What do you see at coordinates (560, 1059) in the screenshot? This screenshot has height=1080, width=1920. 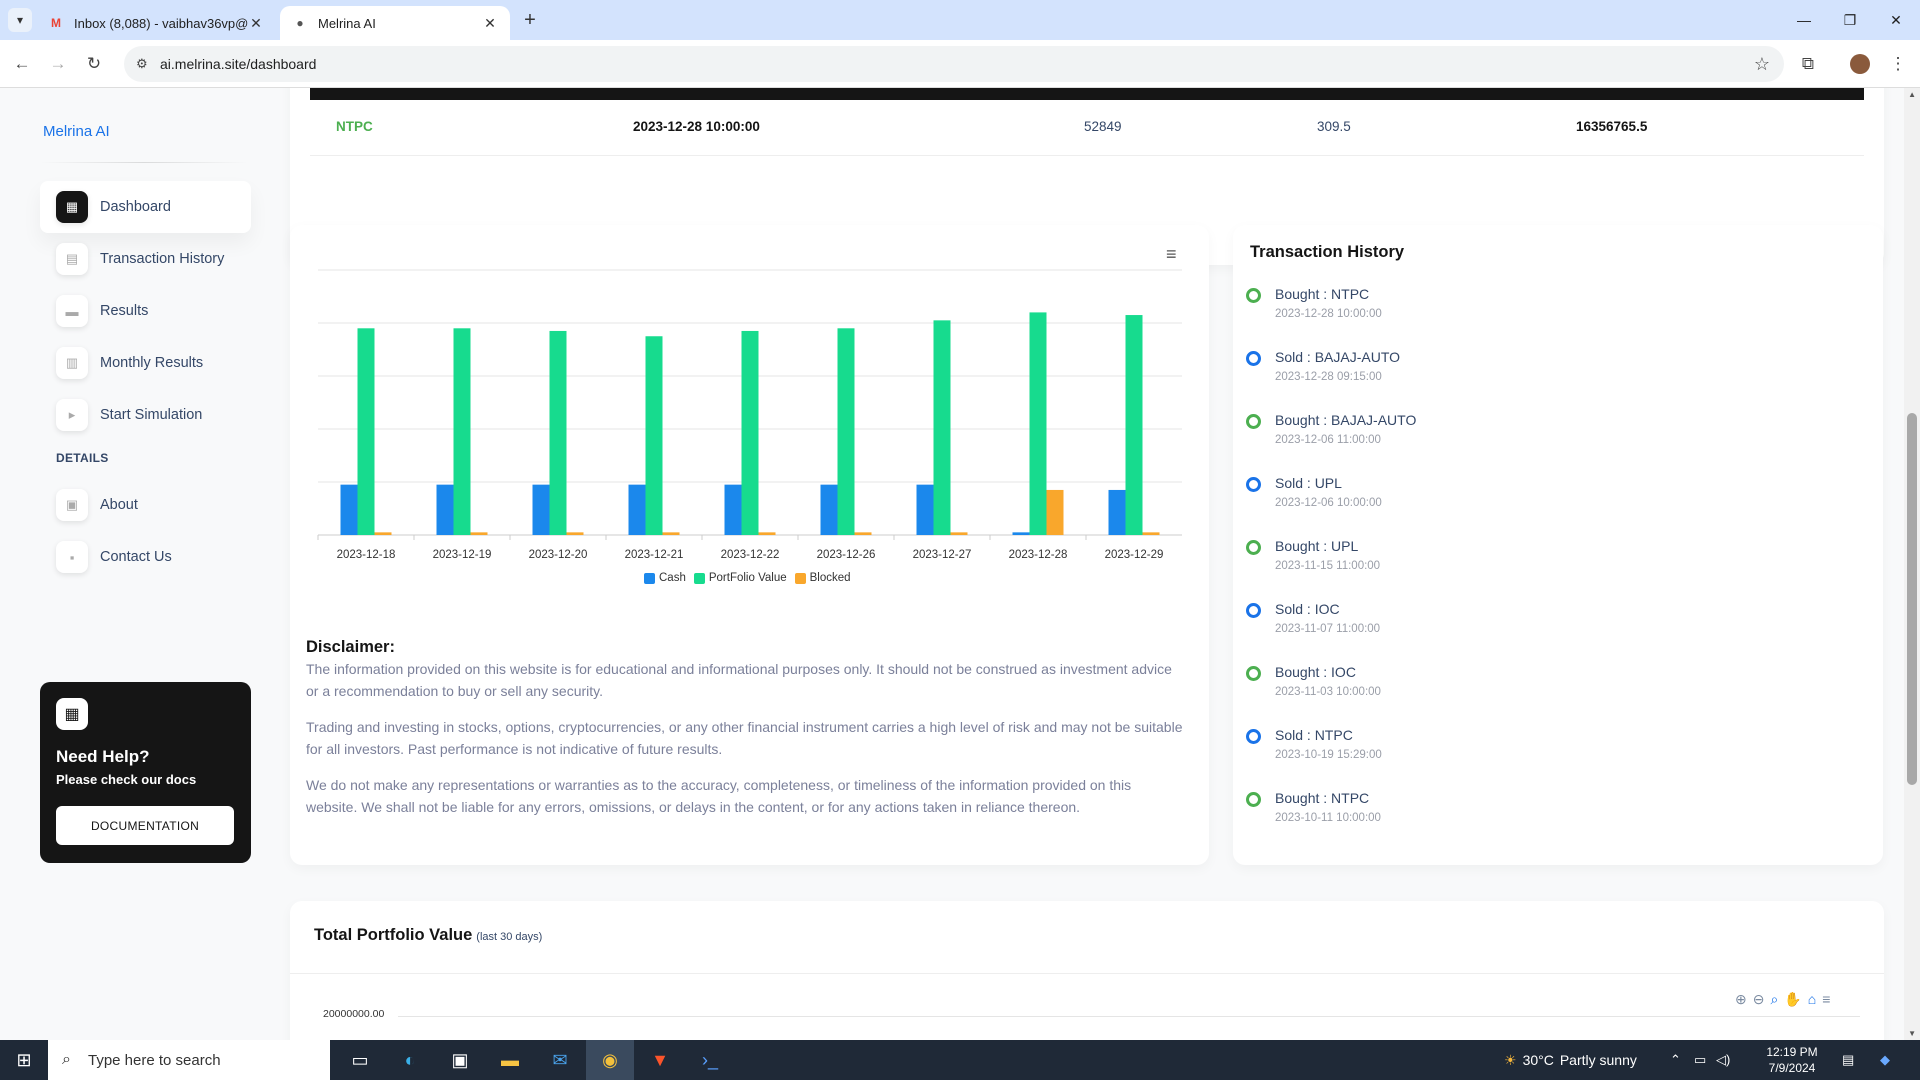 I see `mail-icon: ✉` at bounding box center [560, 1059].